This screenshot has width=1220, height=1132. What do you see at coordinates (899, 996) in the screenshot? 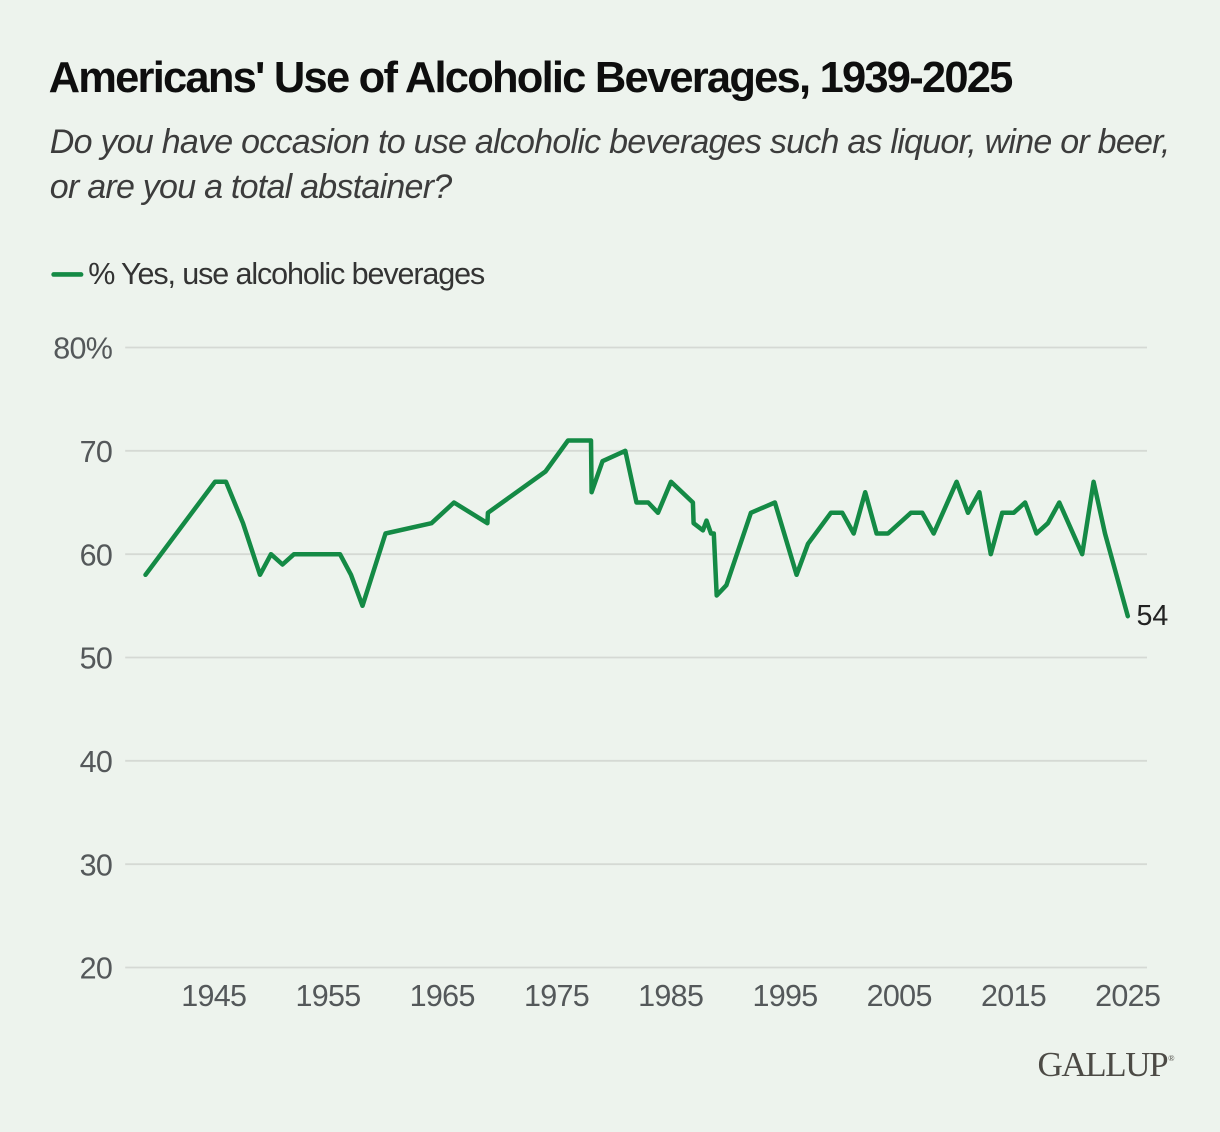
I see `svg-text: 2005` at bounding box center [899, 996].